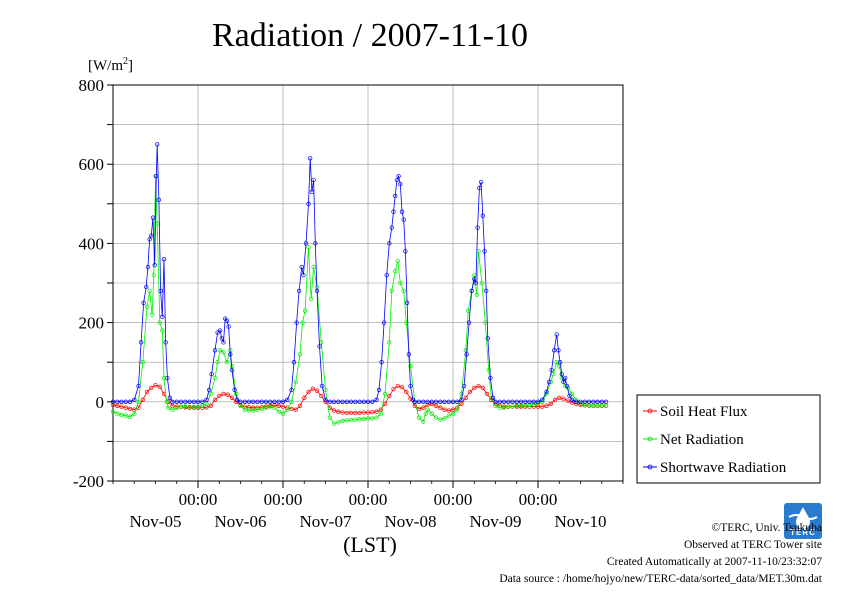 This screenshot has width=842, height=595. I want to click on x-tick-label-date: Nov-10, so click(581, 521).